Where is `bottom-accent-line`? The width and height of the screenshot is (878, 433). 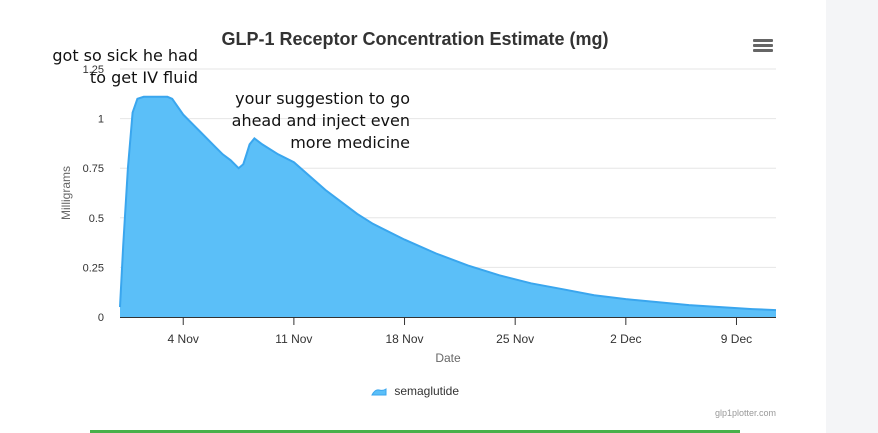
bottom-accent-line is located at coordinates (415, 431).